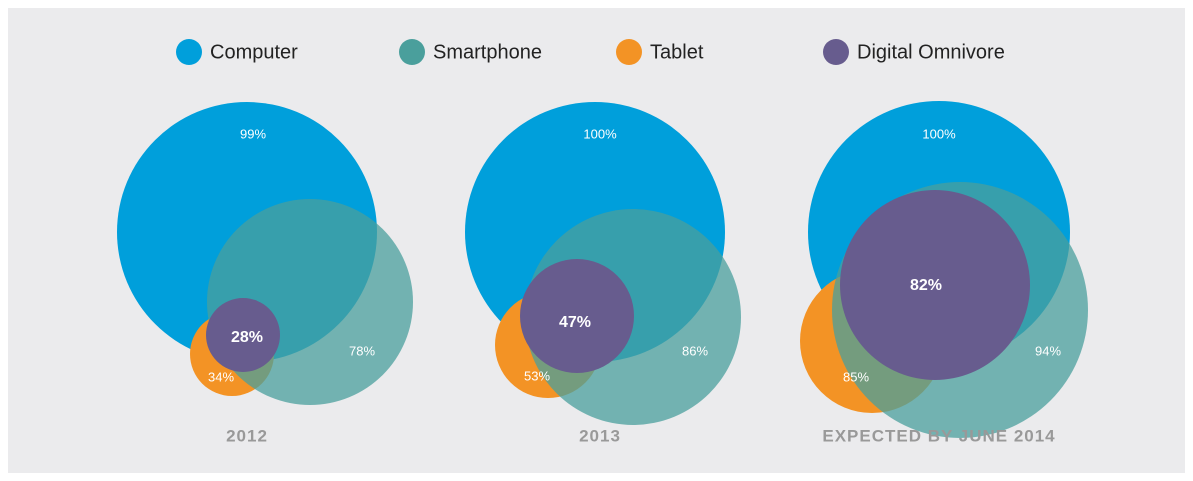  Describe the element at coordinates (221, 376) in the screenshot. I see `value-label: 34%` at that location.